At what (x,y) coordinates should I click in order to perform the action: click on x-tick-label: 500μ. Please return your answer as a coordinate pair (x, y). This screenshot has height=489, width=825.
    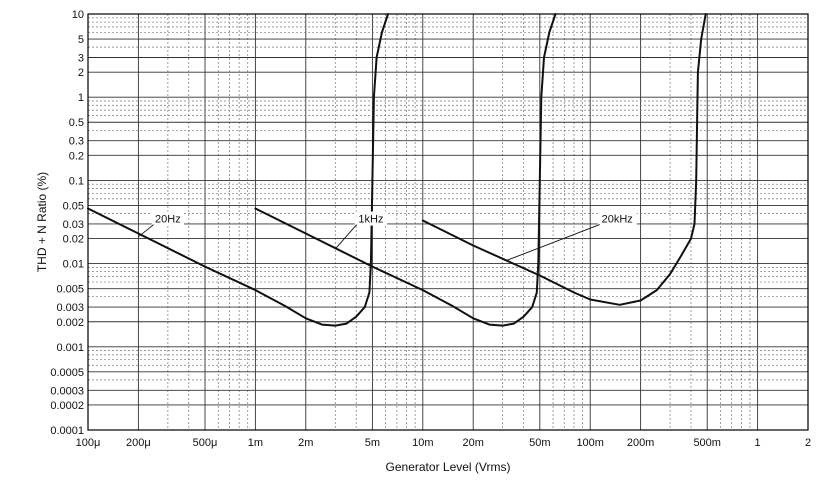
    Looking at the image, I should click on (205, 443).